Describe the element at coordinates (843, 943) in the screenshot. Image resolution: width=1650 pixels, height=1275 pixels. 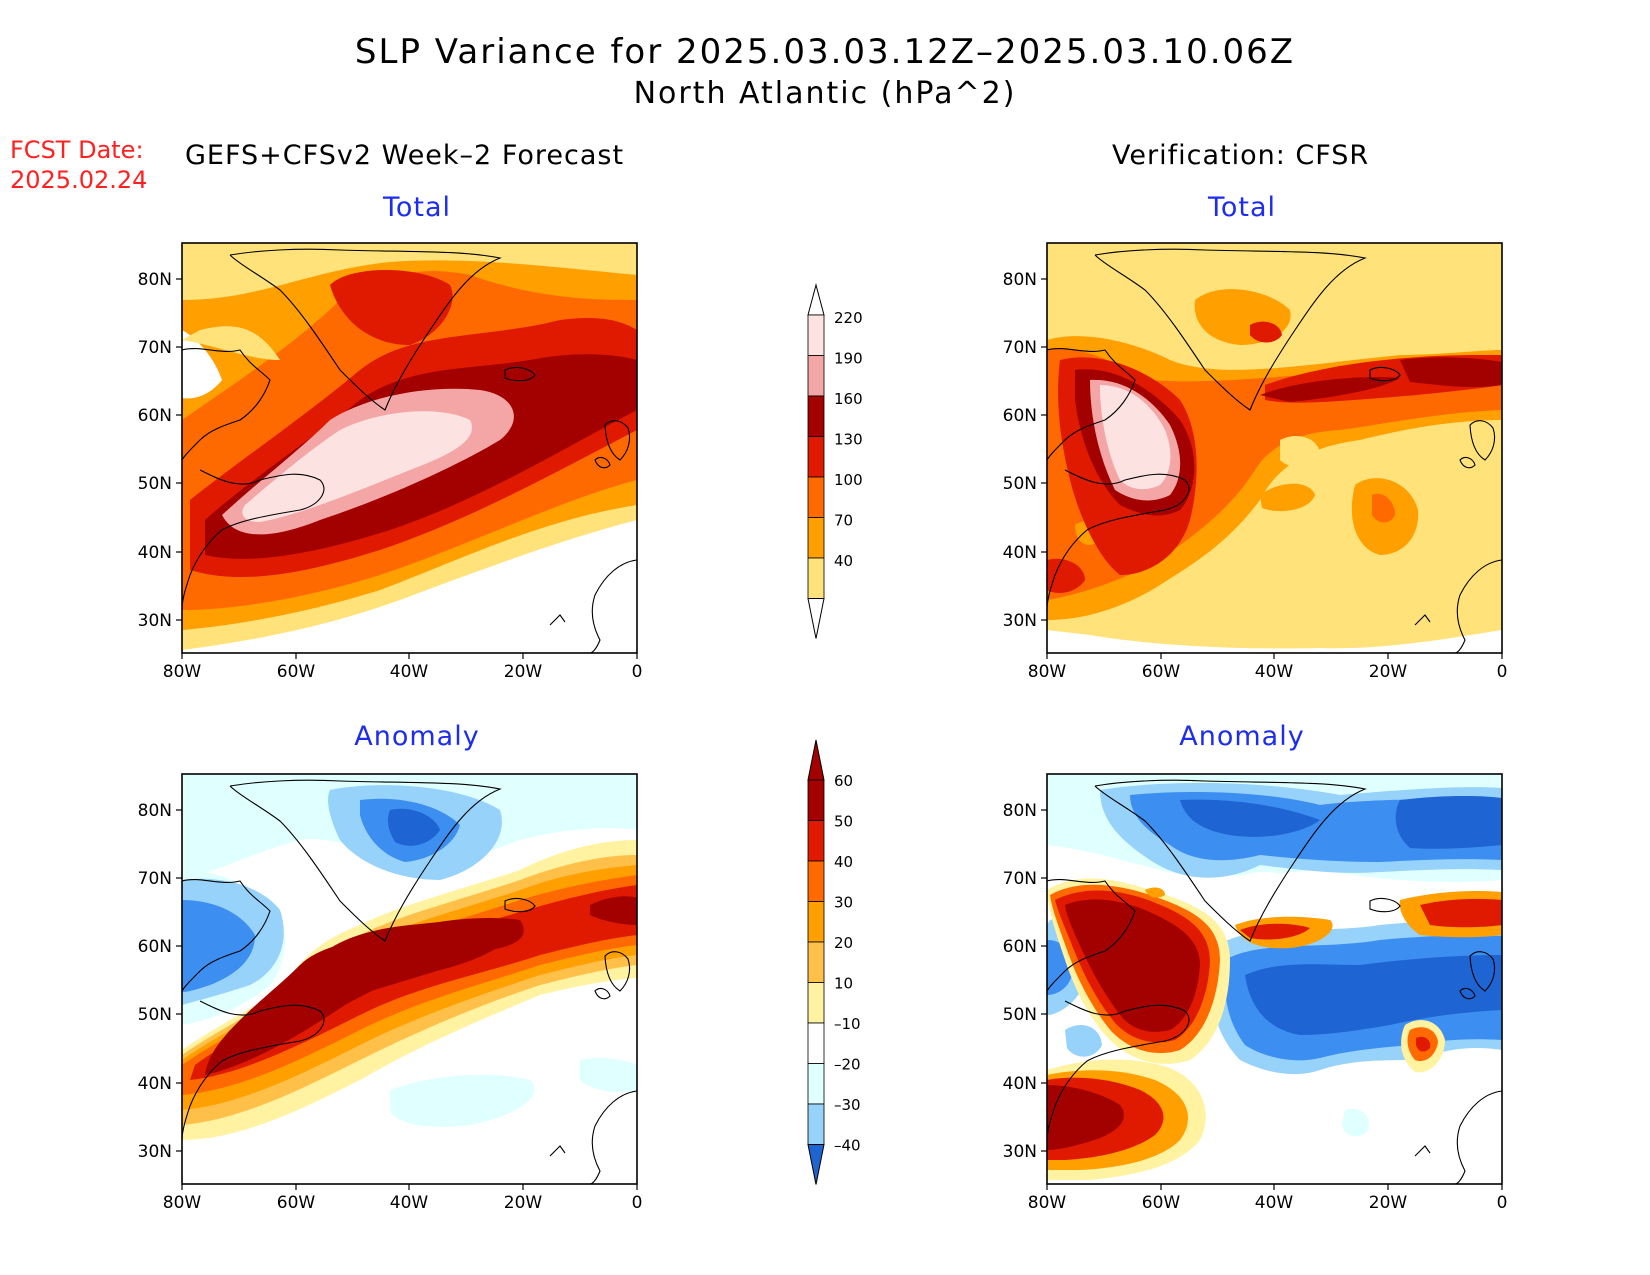
I see `colorbar-label: 20` at that location.